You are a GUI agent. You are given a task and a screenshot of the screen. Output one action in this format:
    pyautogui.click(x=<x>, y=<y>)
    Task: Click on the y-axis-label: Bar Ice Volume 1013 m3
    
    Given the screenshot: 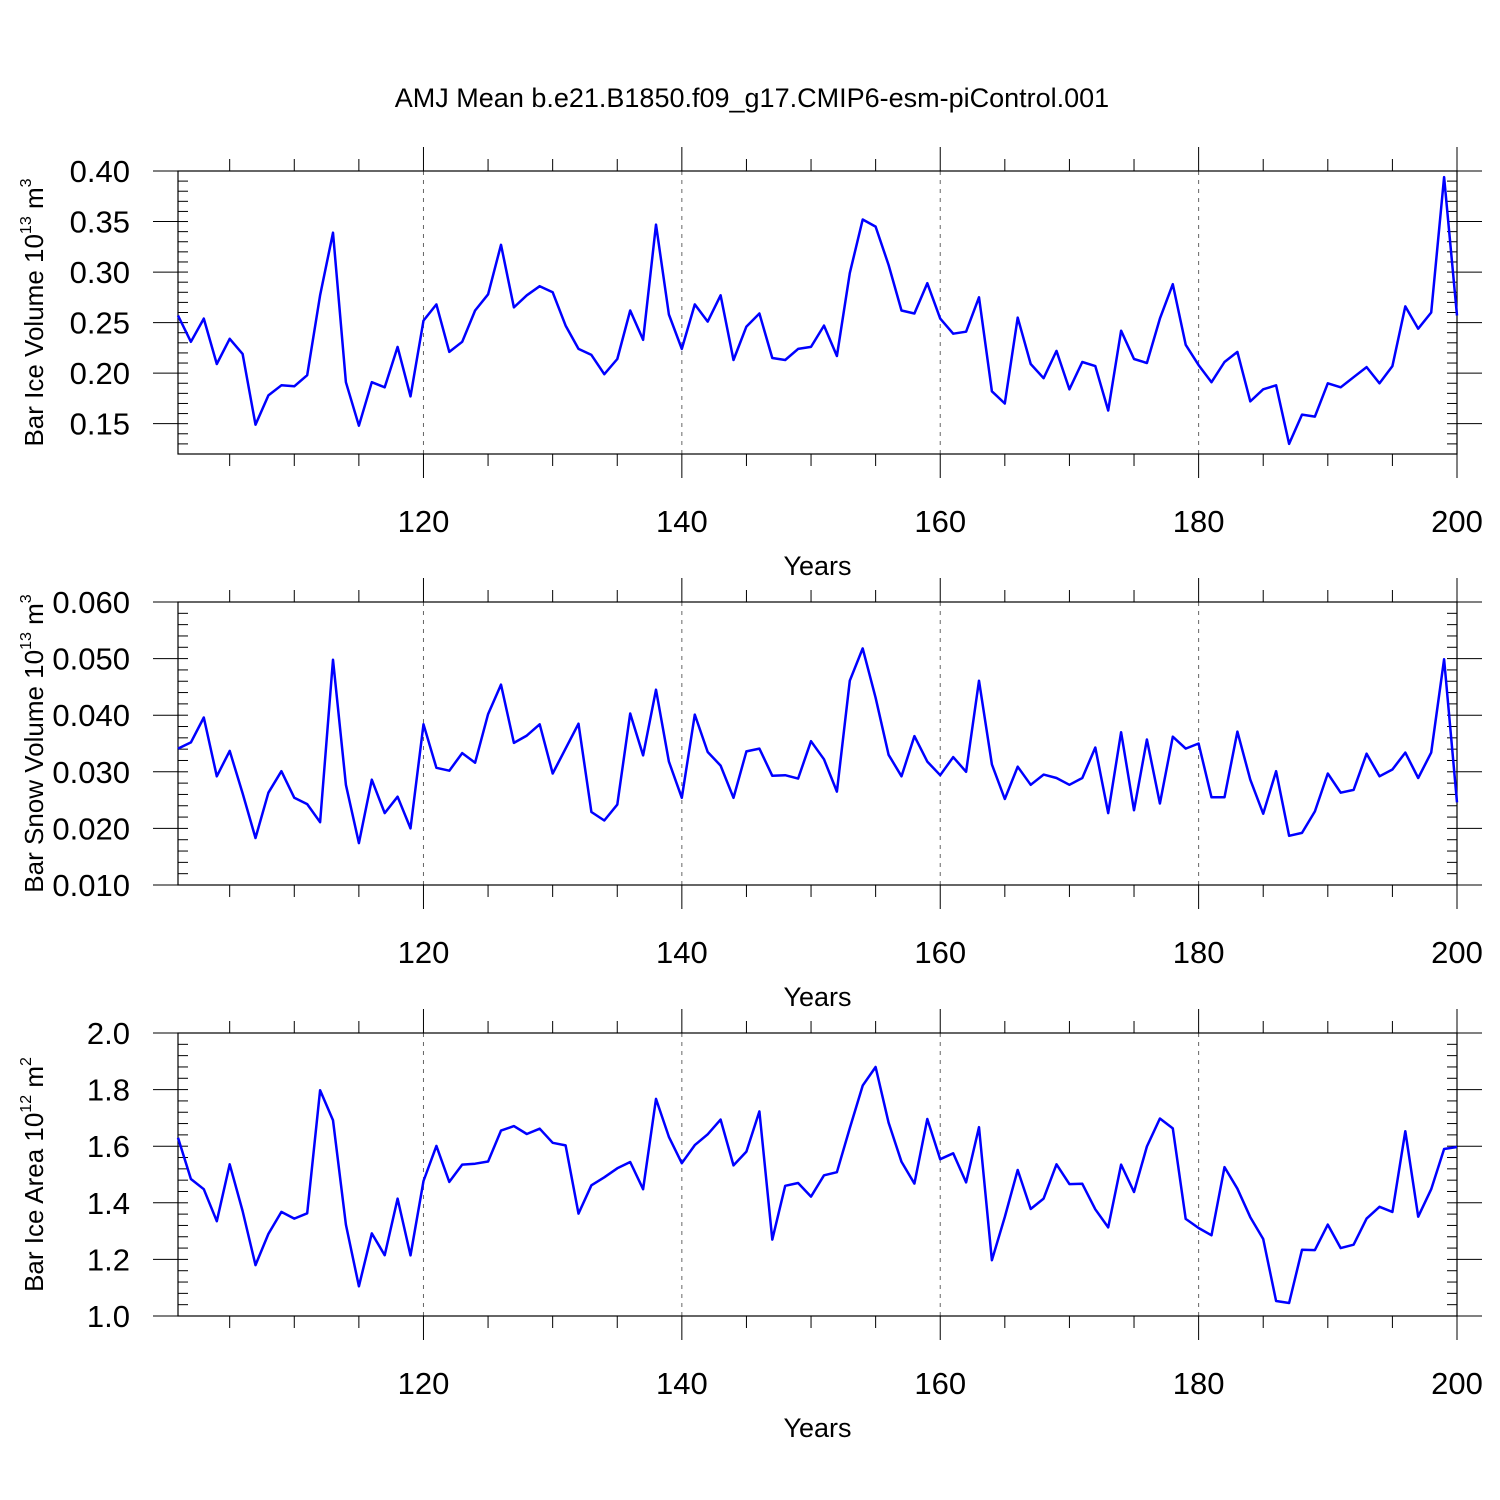 What is the action you would take?
    pyautogui.click(x=33, y=312)
    